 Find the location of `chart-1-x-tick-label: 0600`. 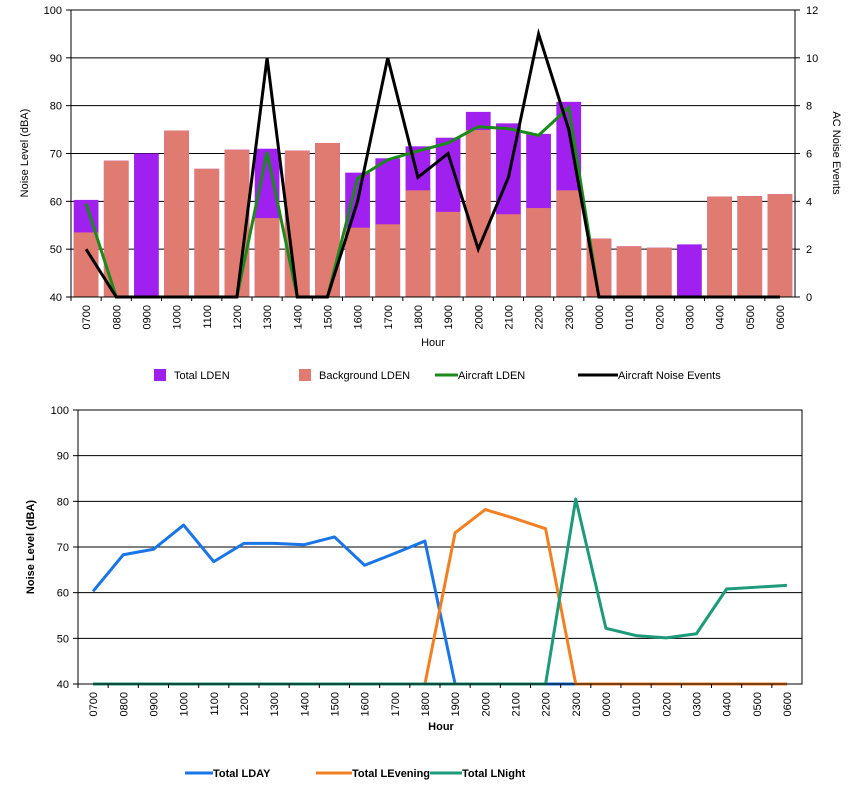

chart-1-x-tick-label: 0600 is located at coordinates (781, 317).